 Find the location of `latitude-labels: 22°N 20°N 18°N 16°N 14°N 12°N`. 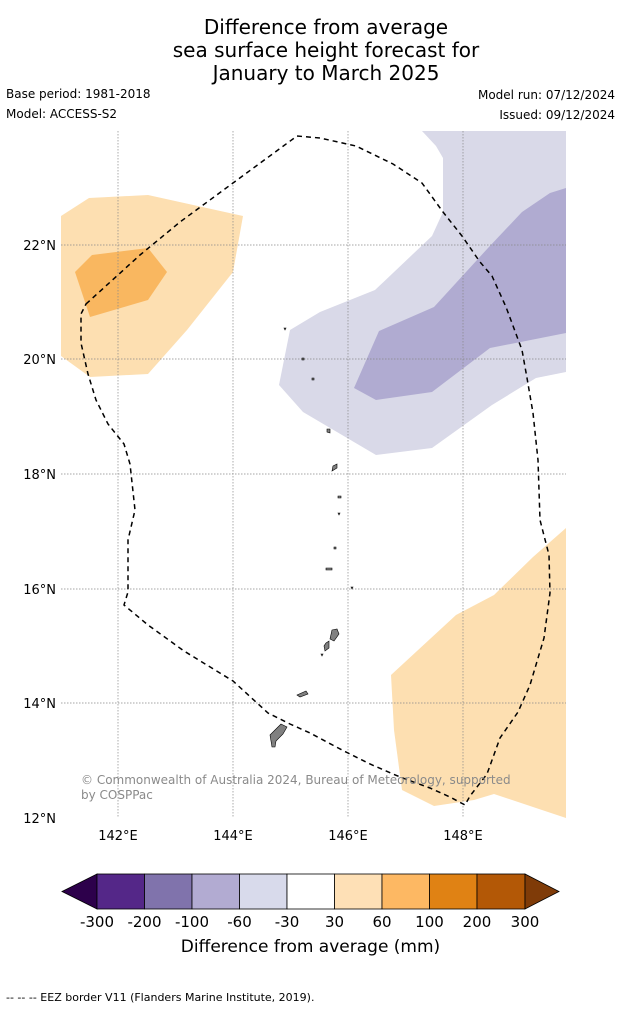

latitude-labels: 22°N 20°N 18°N 16°N 14°N 12°N is located at coordinates (39, 533).